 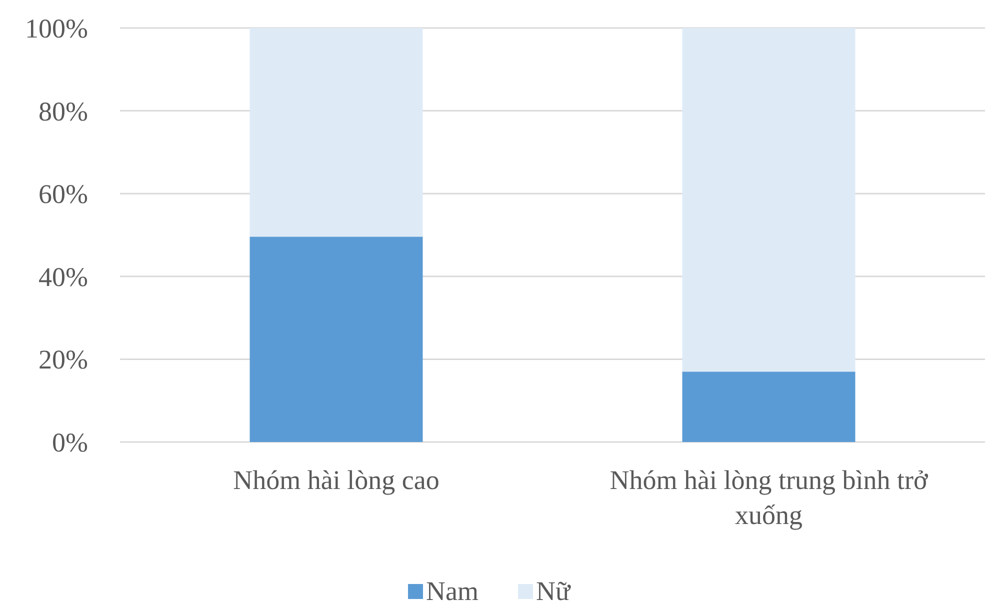 What do you see at coordinates (63, 277) in the screenshot?
I see `y-tick-label: 40%` at bounding box center [63, 277].